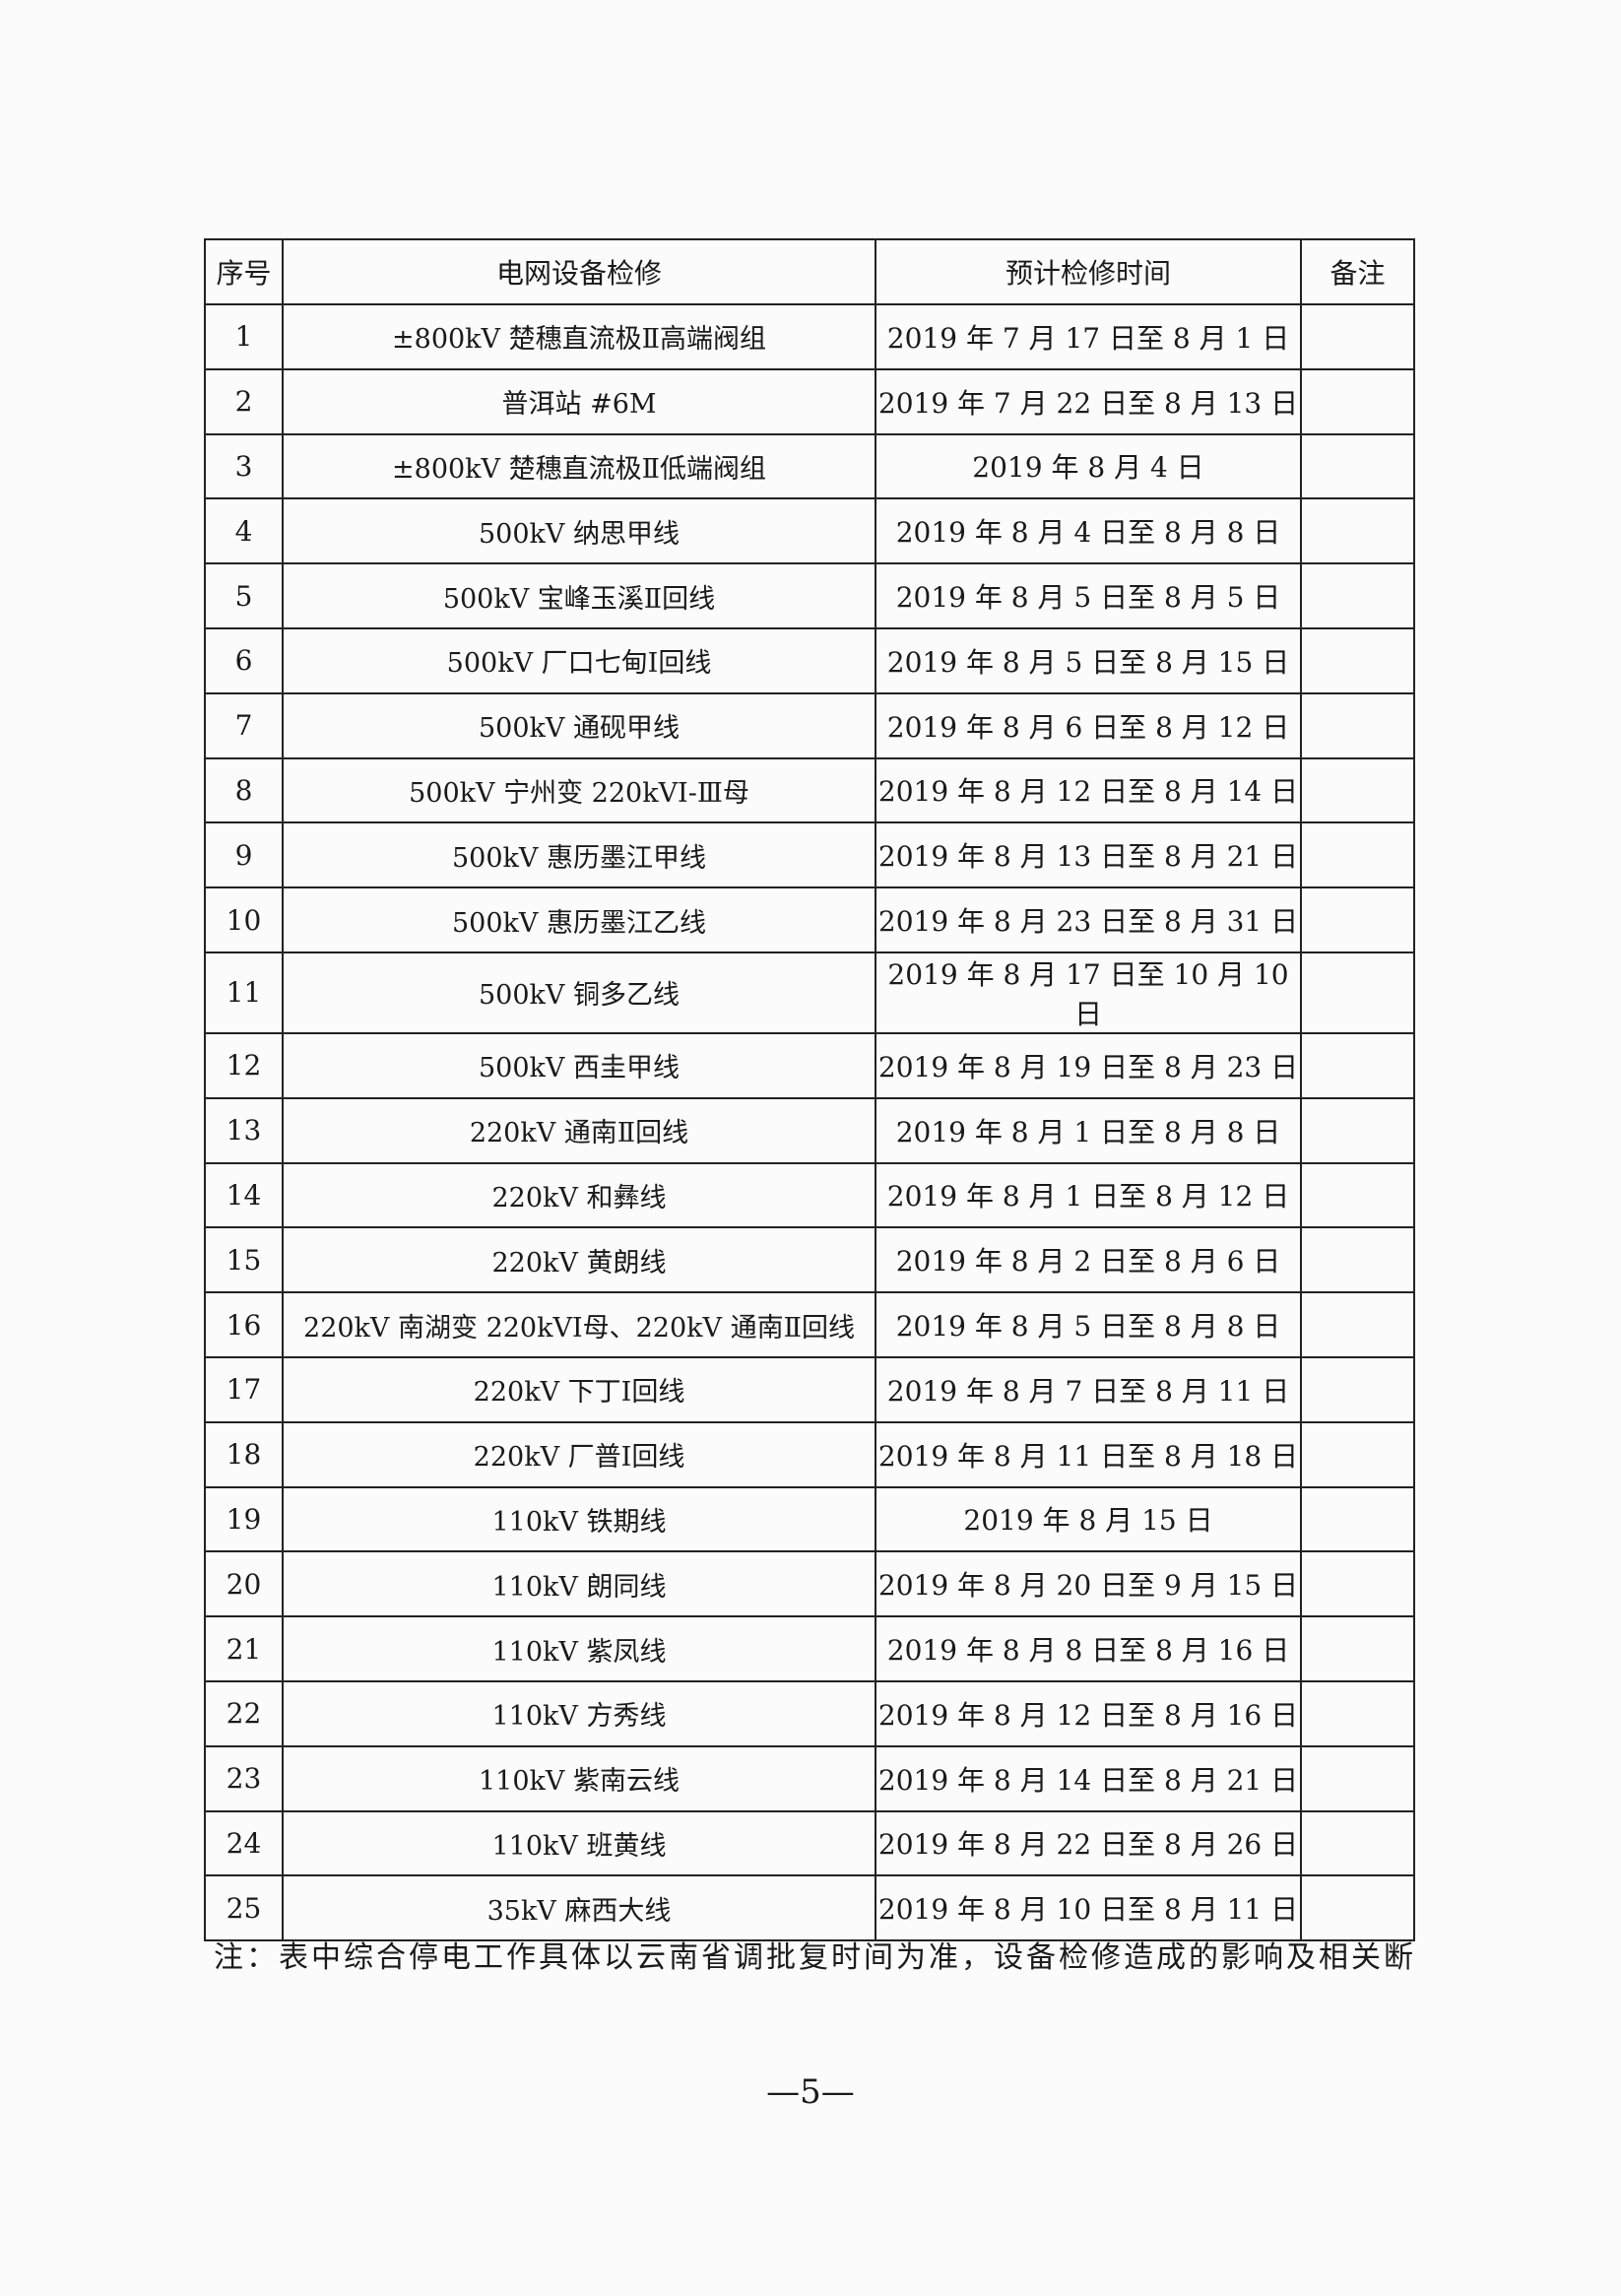  Describe the element at coordinates (1088, 1713) in the screenshot. I see `cell-time: 2019 年 8 月 12 日至 8 月 16 日` at that location.